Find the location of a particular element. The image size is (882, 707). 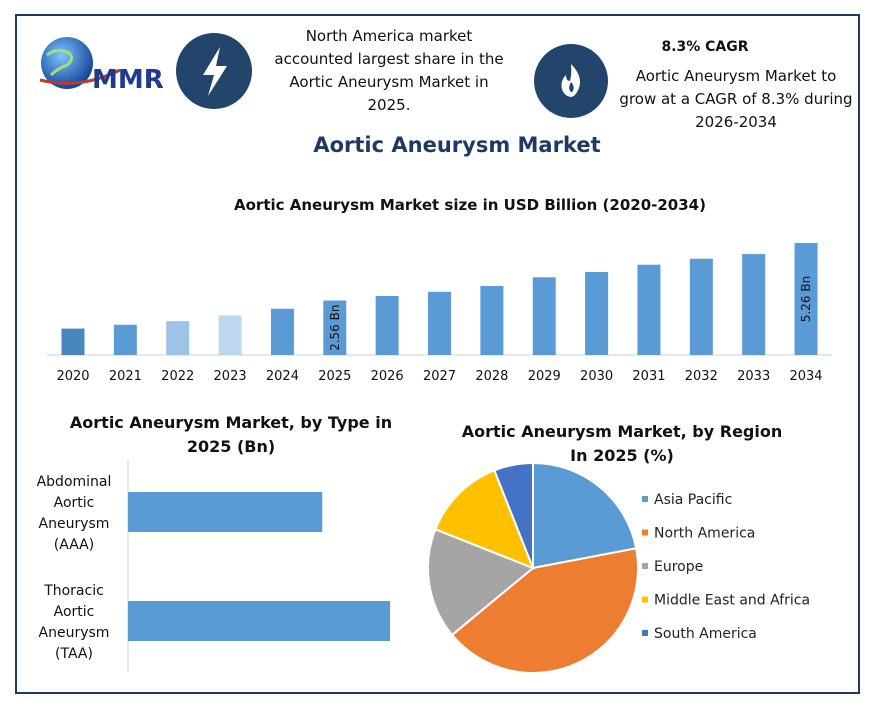

x-tick-label: 2034 is located at coordinates (805, 376).